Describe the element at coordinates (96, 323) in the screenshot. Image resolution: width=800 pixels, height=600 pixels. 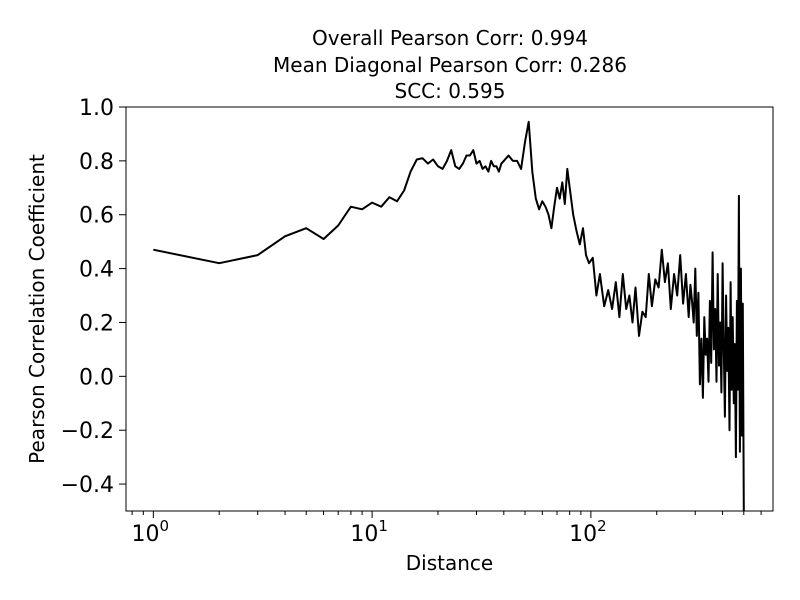
I see `y-tick-label: 0.2` at that location.